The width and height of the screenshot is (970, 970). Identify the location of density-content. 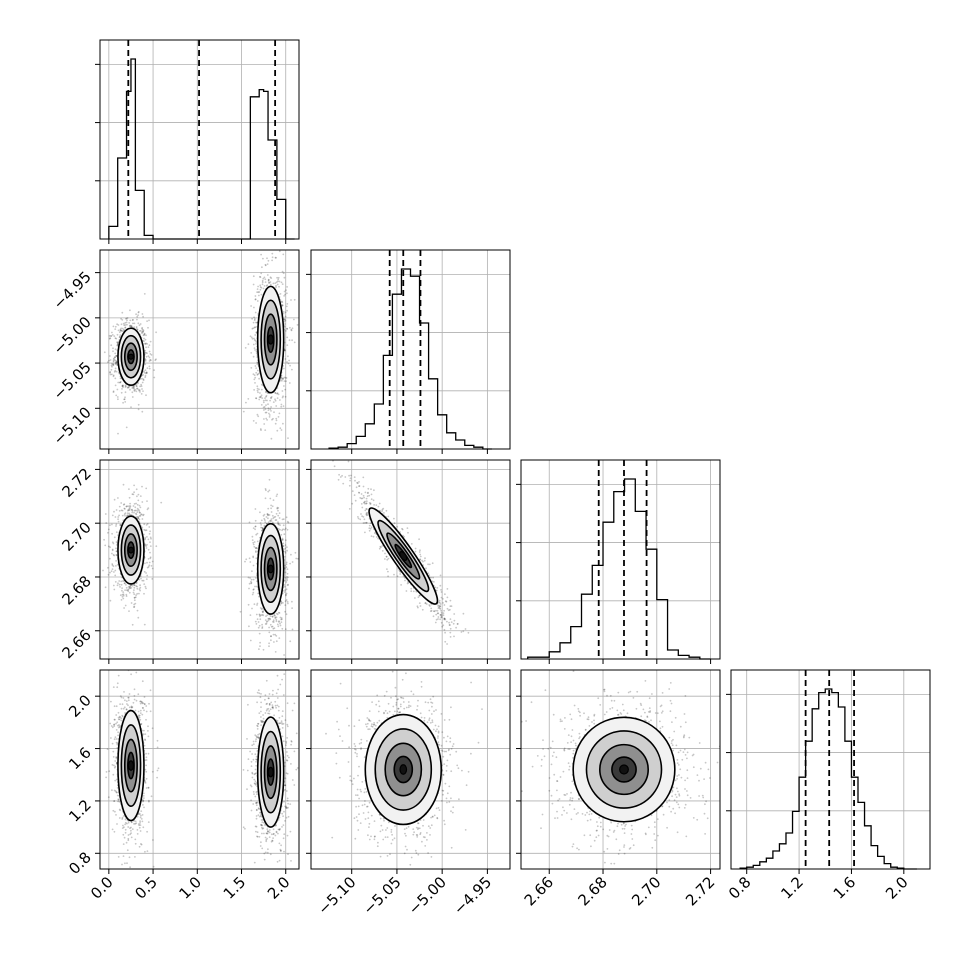
(200, 567).